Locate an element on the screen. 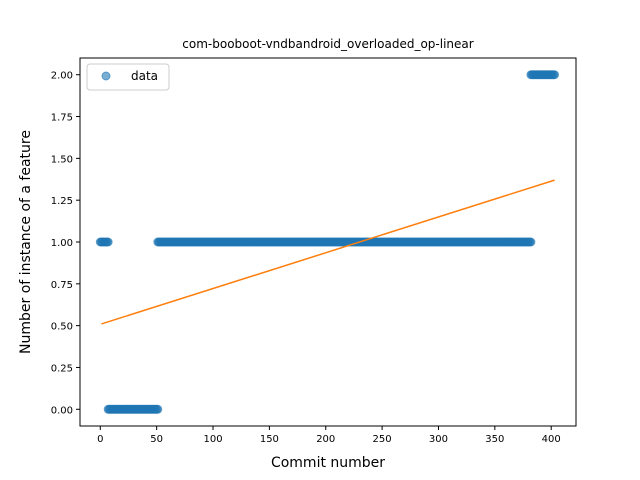  y-axis-label: Number of instance of a feature is located at coordinates (26, 242).